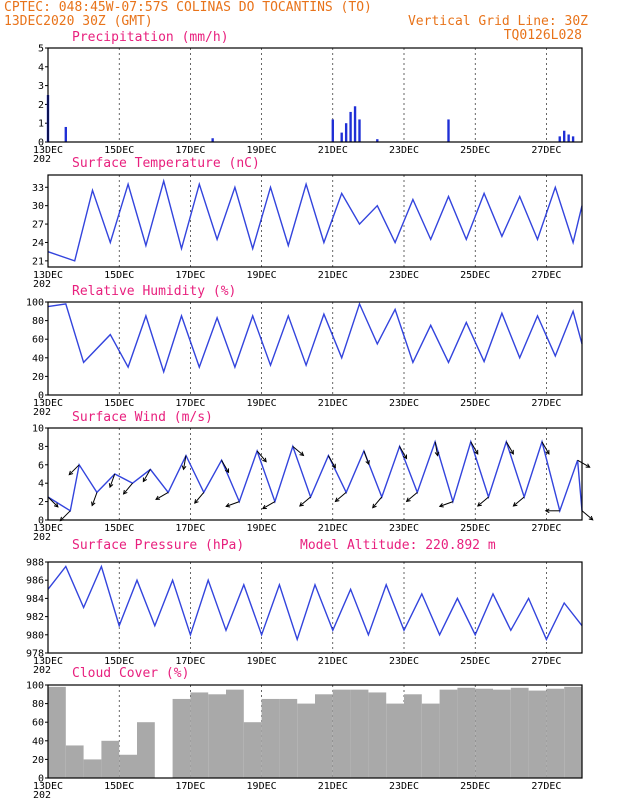 Image resolution: width=618 pixels, height=800 pixels. I want to click on wind-ytick-label: 8, so click(41, 447).